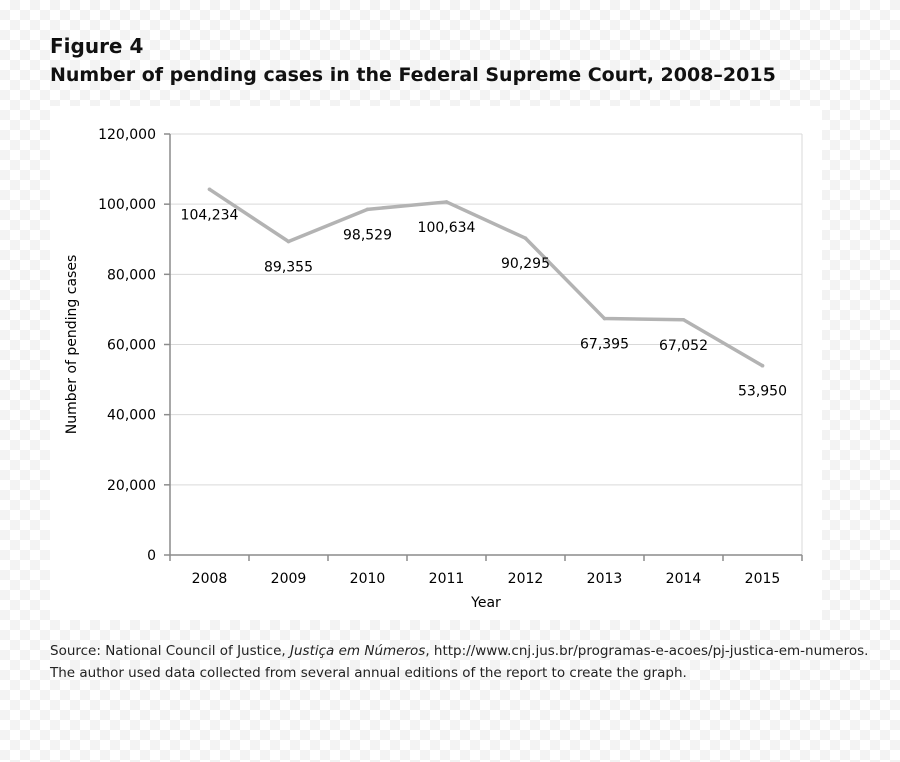  I want to click on x-tick-label: 2014, so click(684, 579).